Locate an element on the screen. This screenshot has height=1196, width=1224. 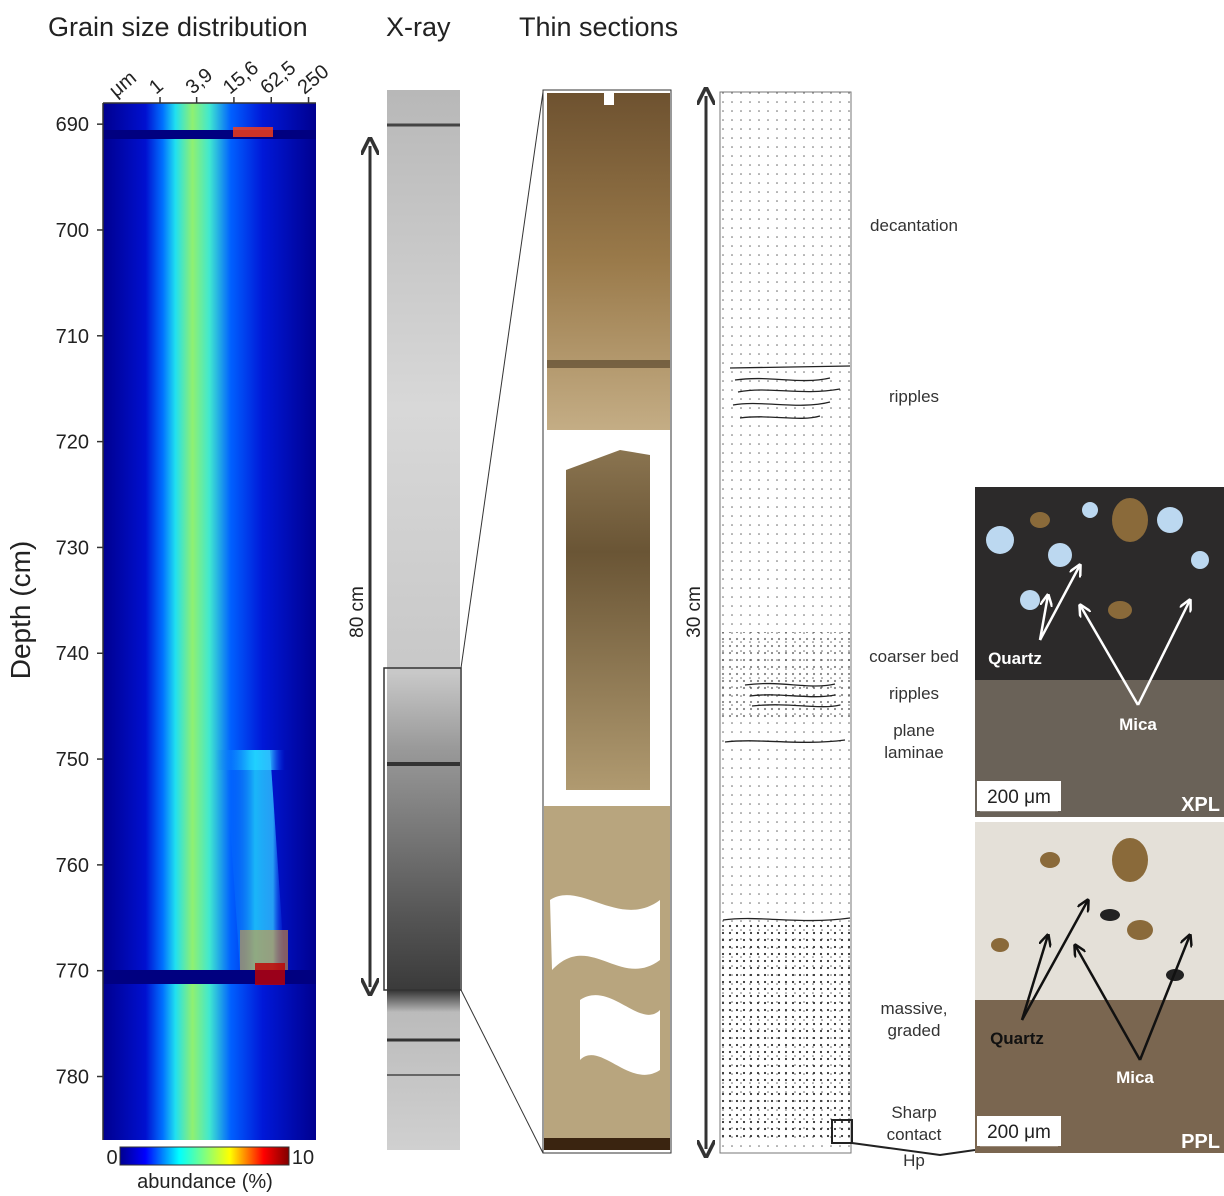
scale-label: 30 cm is located at coordinates (694, 612).